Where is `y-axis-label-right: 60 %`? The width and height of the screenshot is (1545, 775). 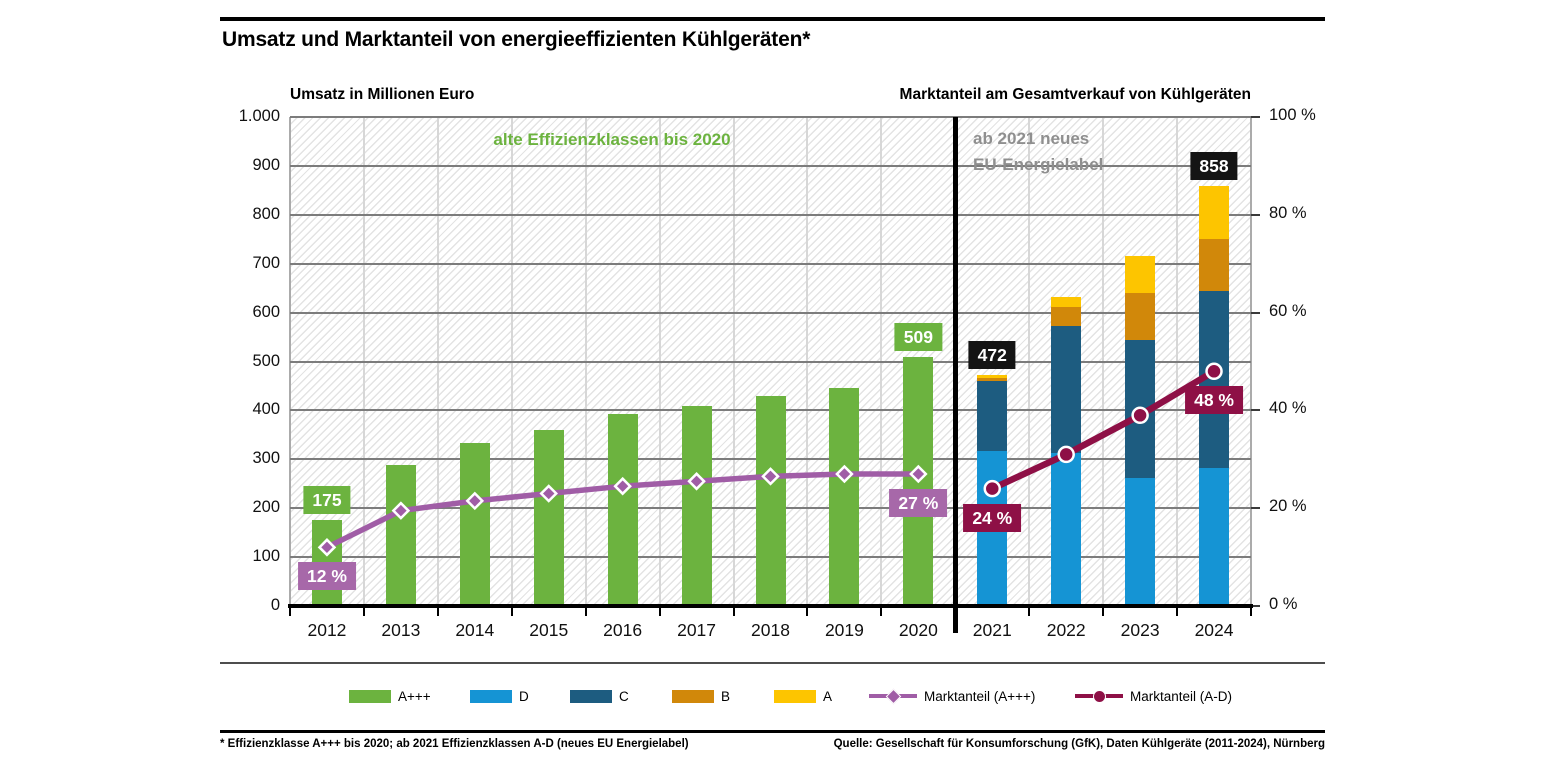
y-axis-label-right: 60 % is located at coordinates (1288, 310).